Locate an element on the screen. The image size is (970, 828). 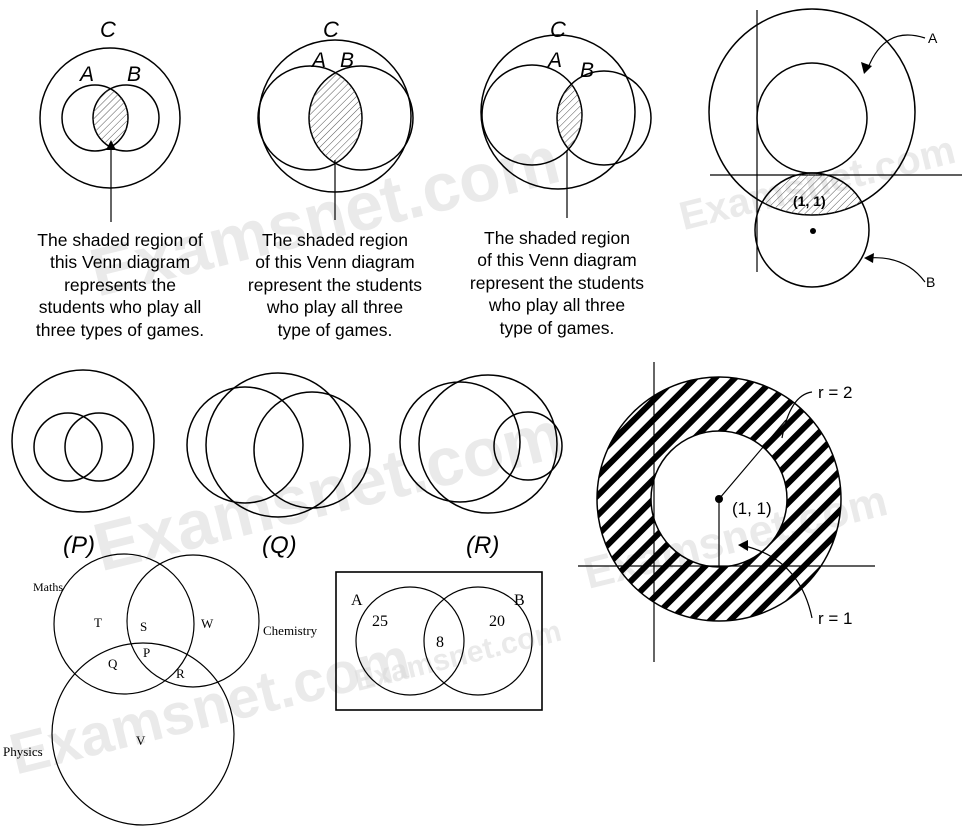
small-circle is located at coordinates (528, 446).